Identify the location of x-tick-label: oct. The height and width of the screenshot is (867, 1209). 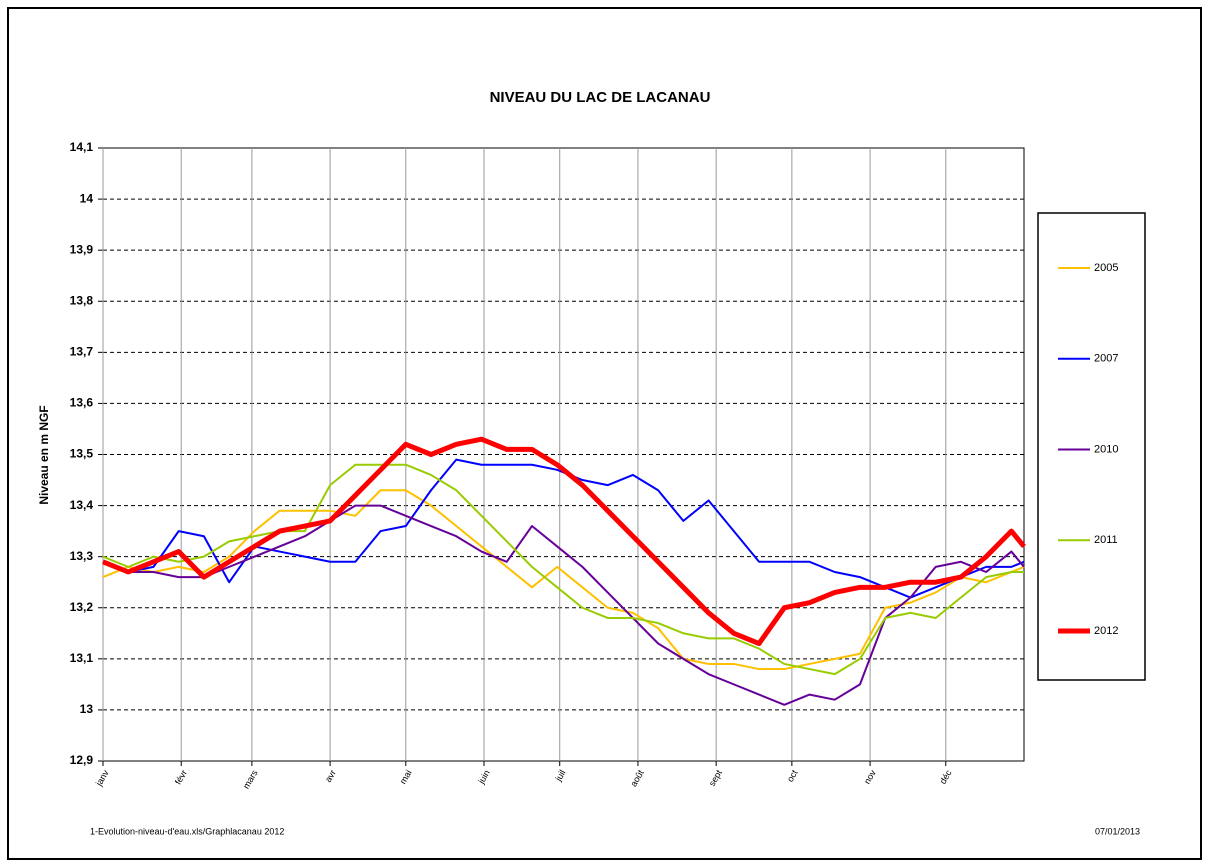
(792, 776).